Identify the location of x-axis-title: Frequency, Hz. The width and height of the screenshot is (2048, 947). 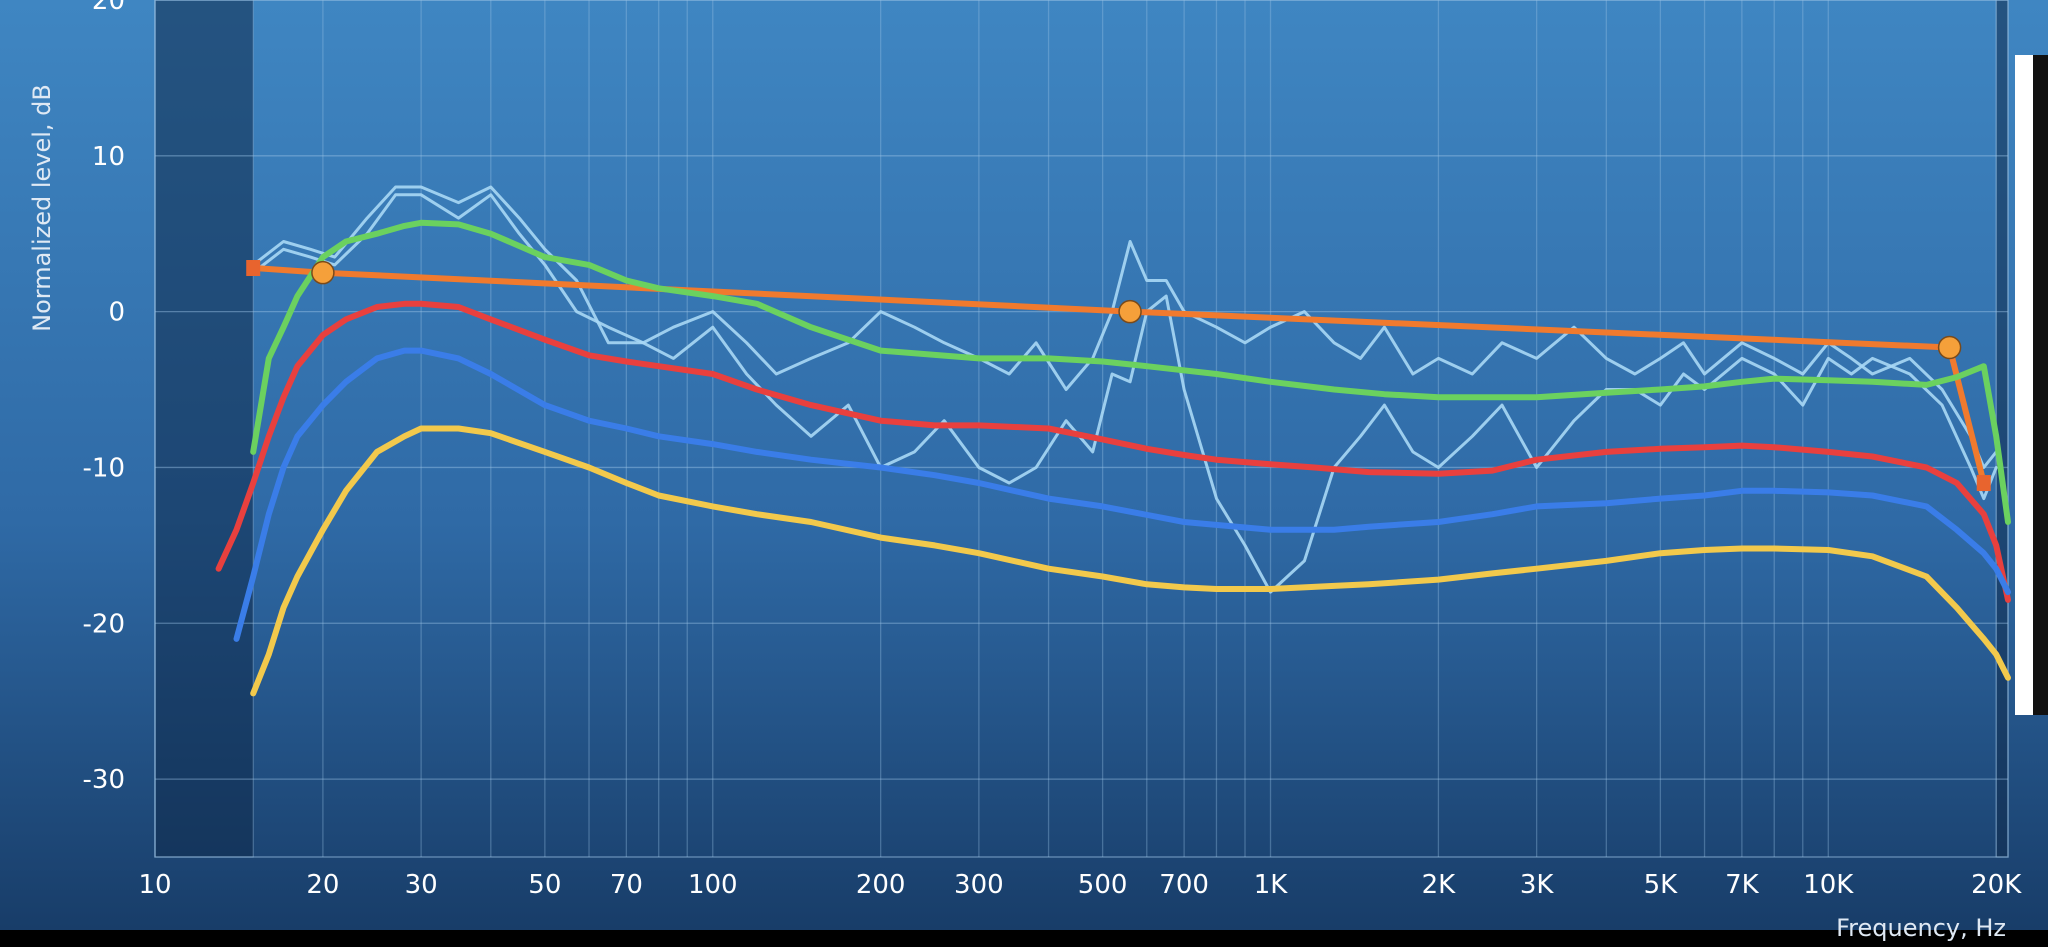
(1921, 928).